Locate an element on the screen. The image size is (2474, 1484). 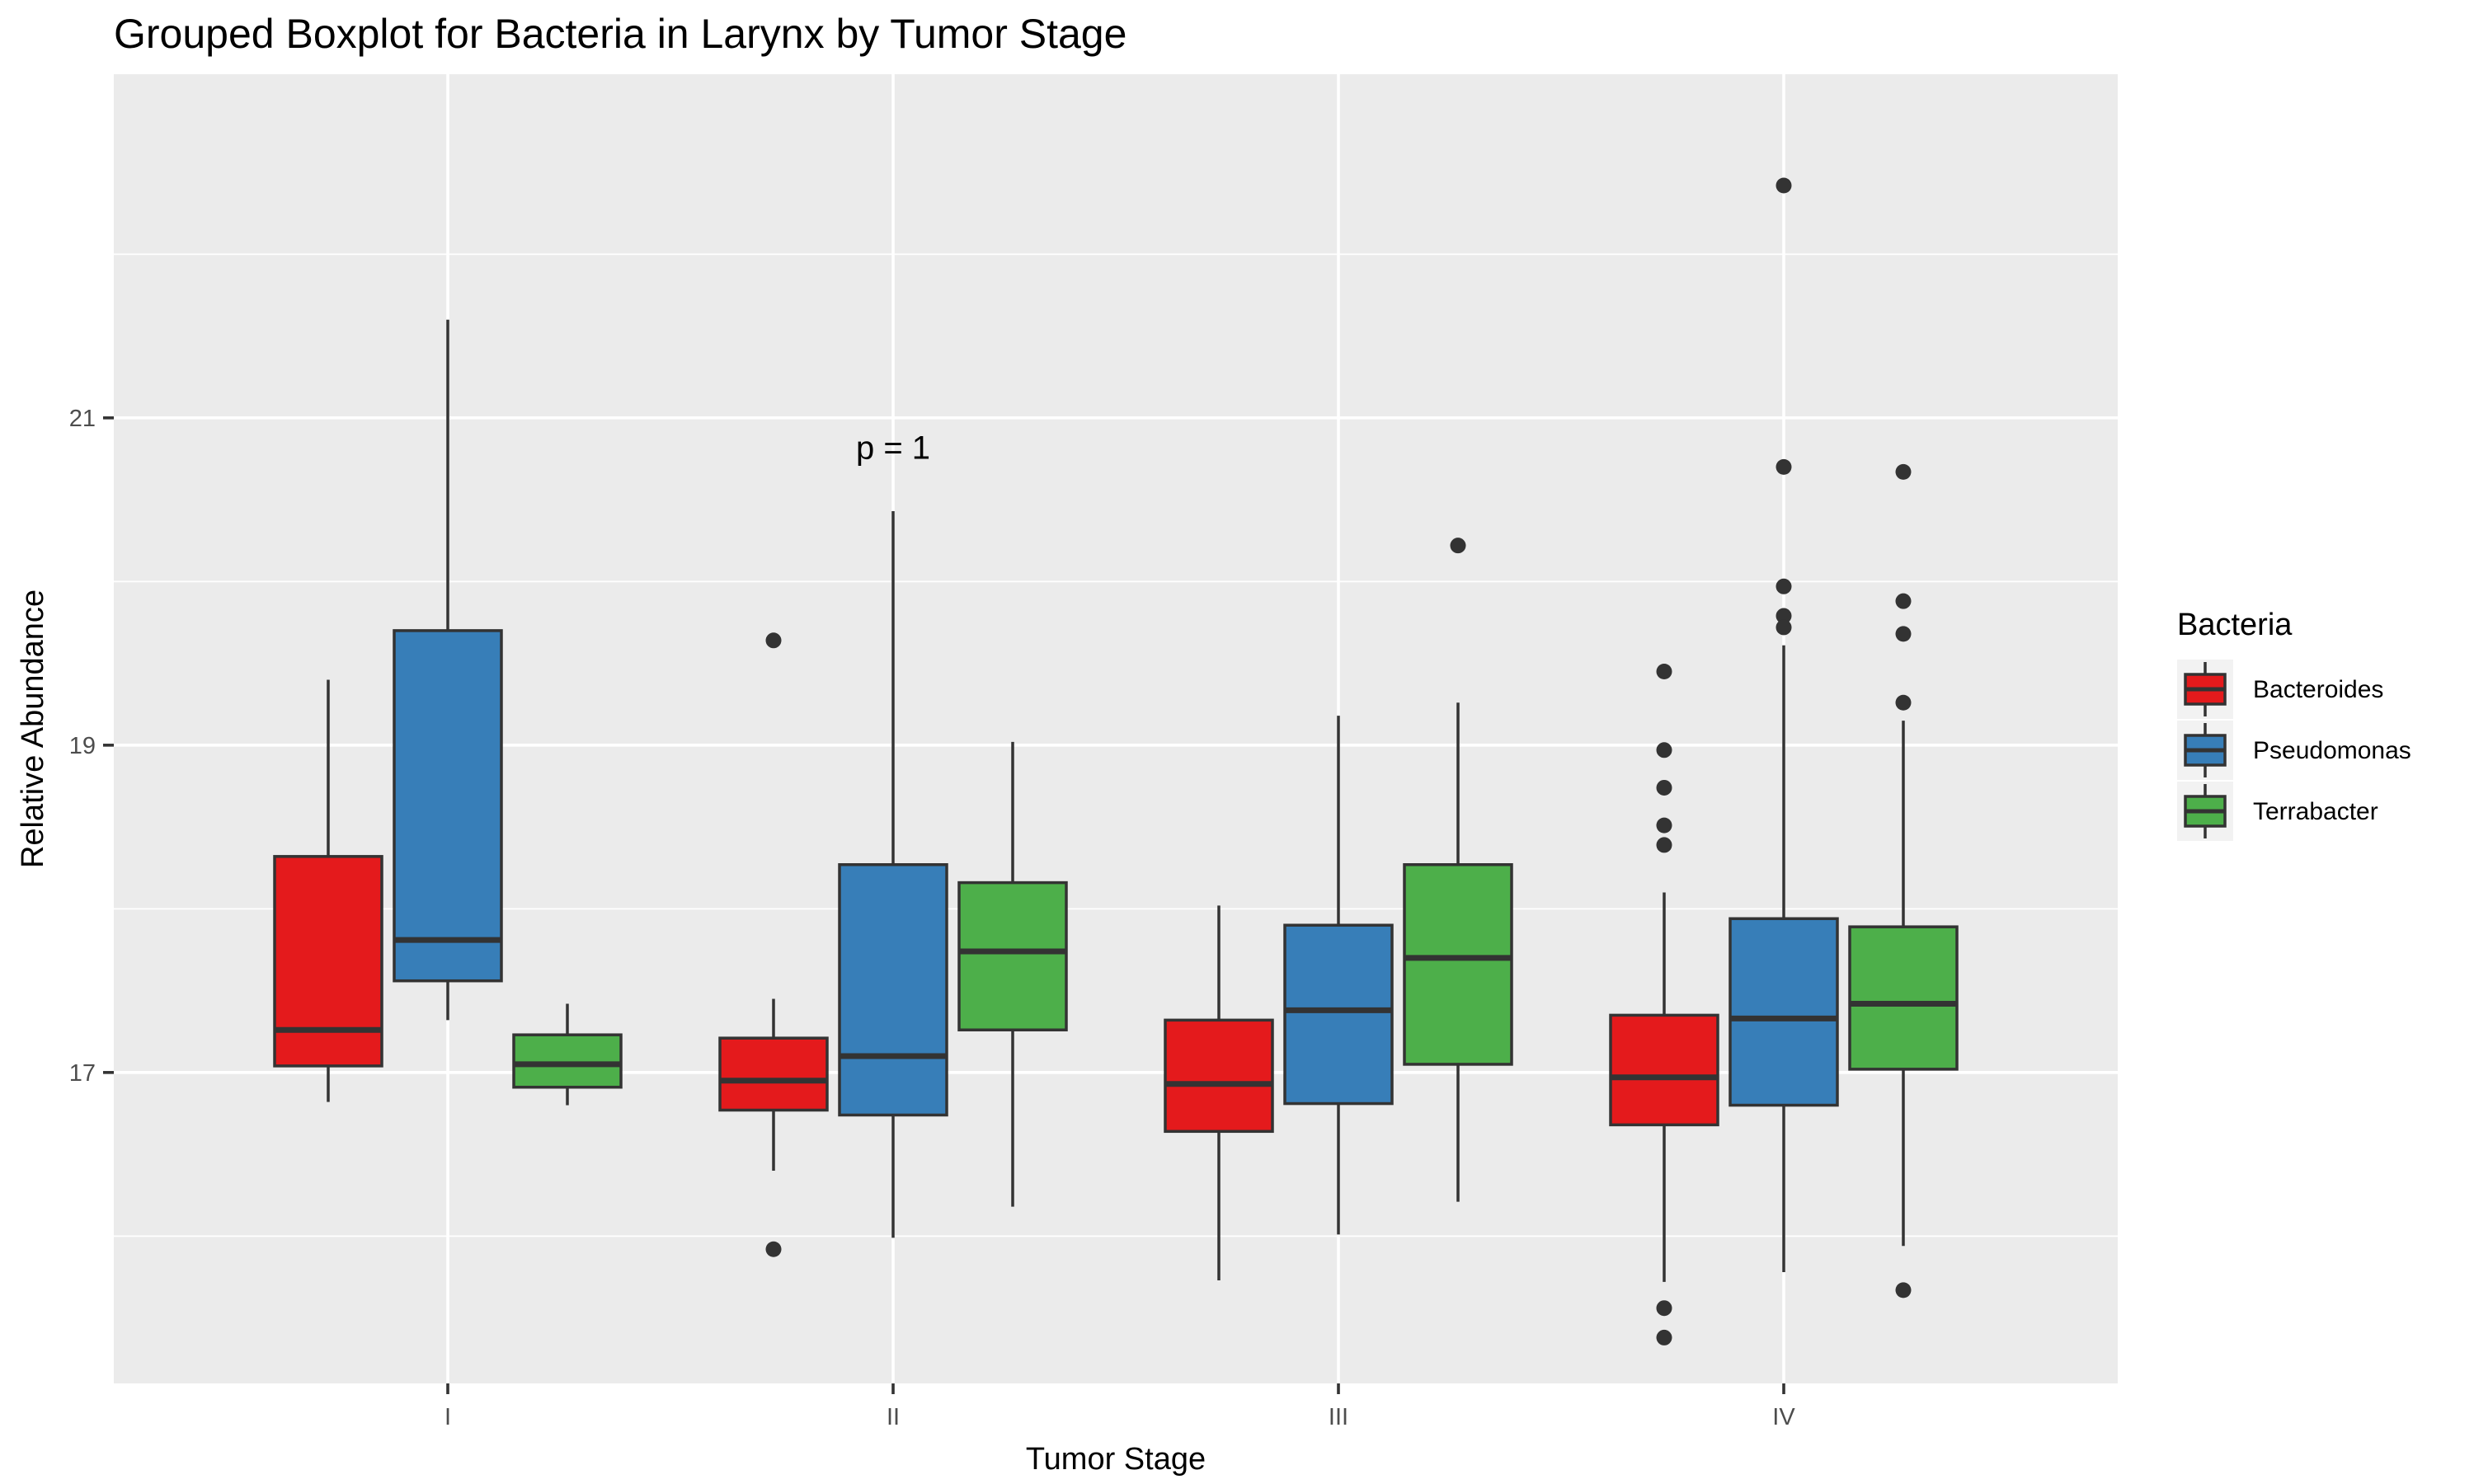
box-terrabacter-IV is located at coordinates (1903, 881).